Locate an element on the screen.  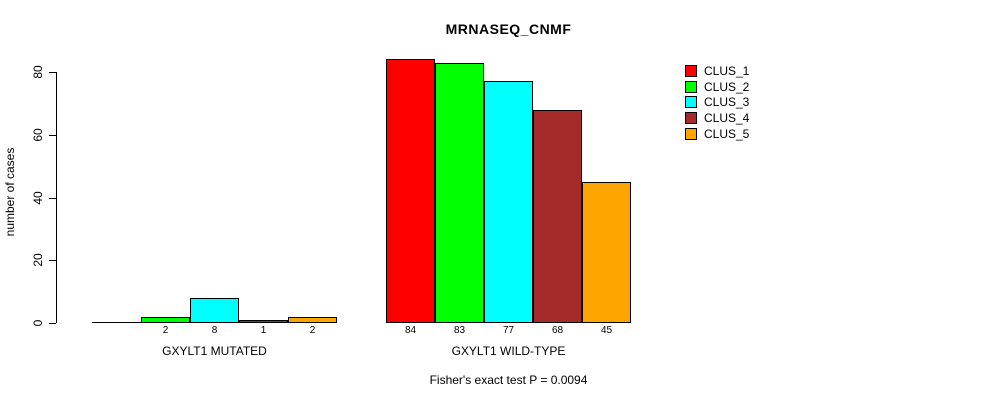
bar-value-label: 77 is located at coordinates (508, 330).